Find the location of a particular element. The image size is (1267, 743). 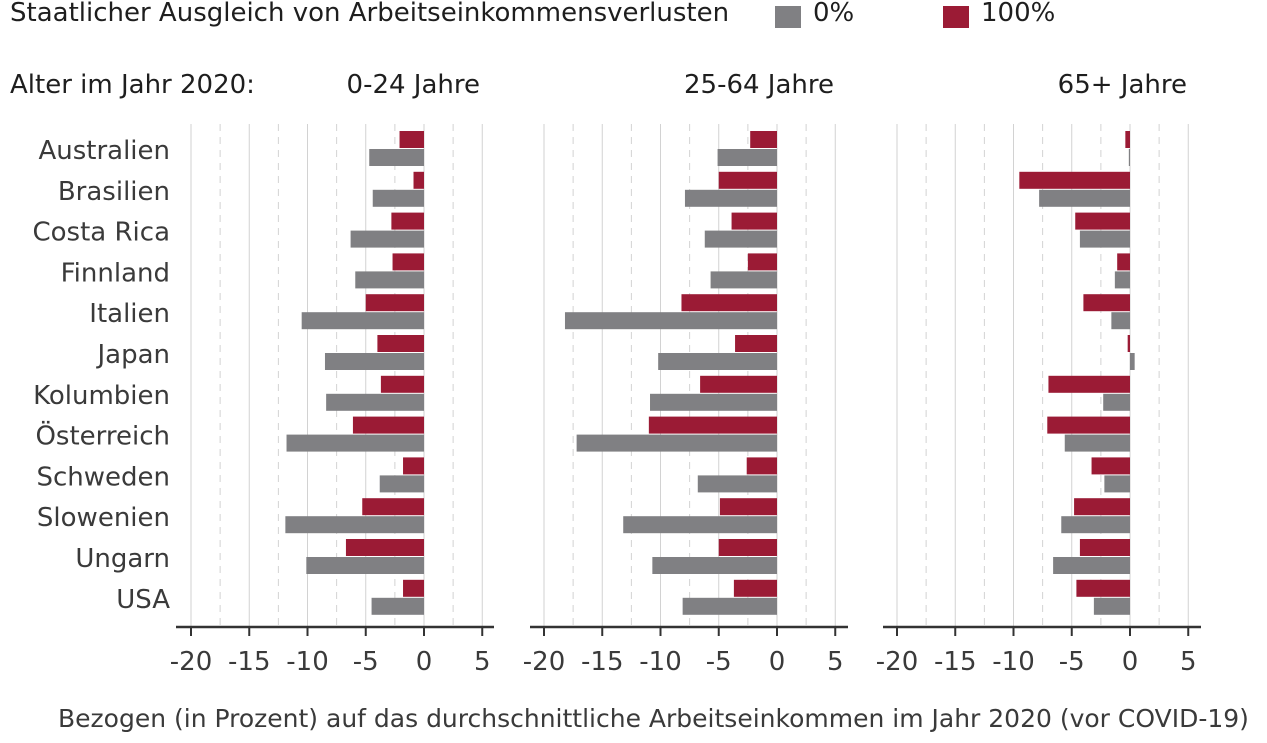

bar-0-24-Jahre-usa-0pct is located at coordinates (397, 606).